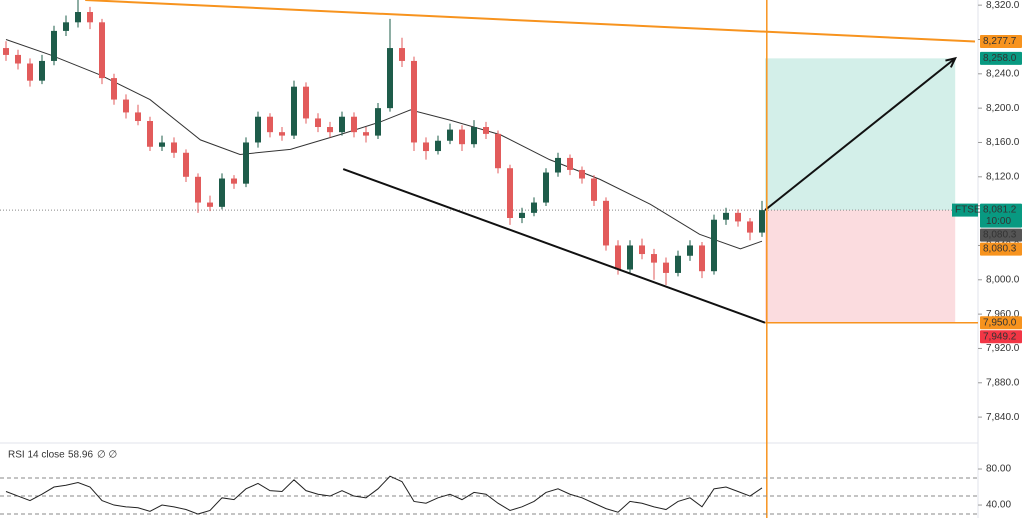  I want to click on rsi-last: 58.96, so click(80, 455).